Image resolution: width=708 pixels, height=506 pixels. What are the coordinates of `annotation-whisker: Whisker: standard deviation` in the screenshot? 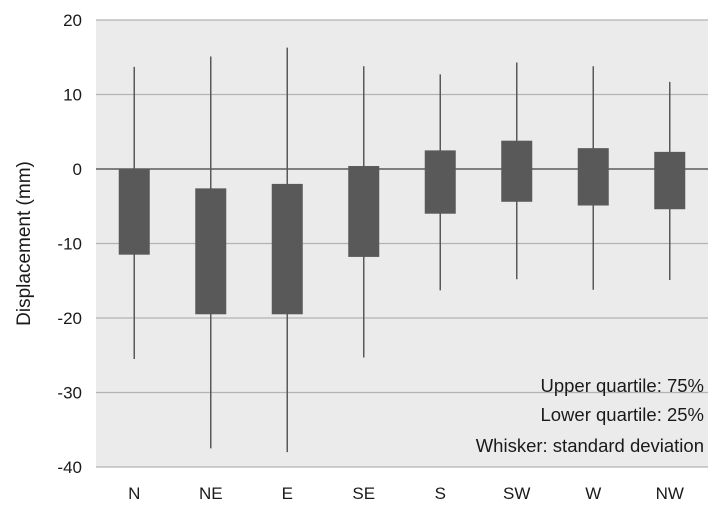 It's located at (590, 445).